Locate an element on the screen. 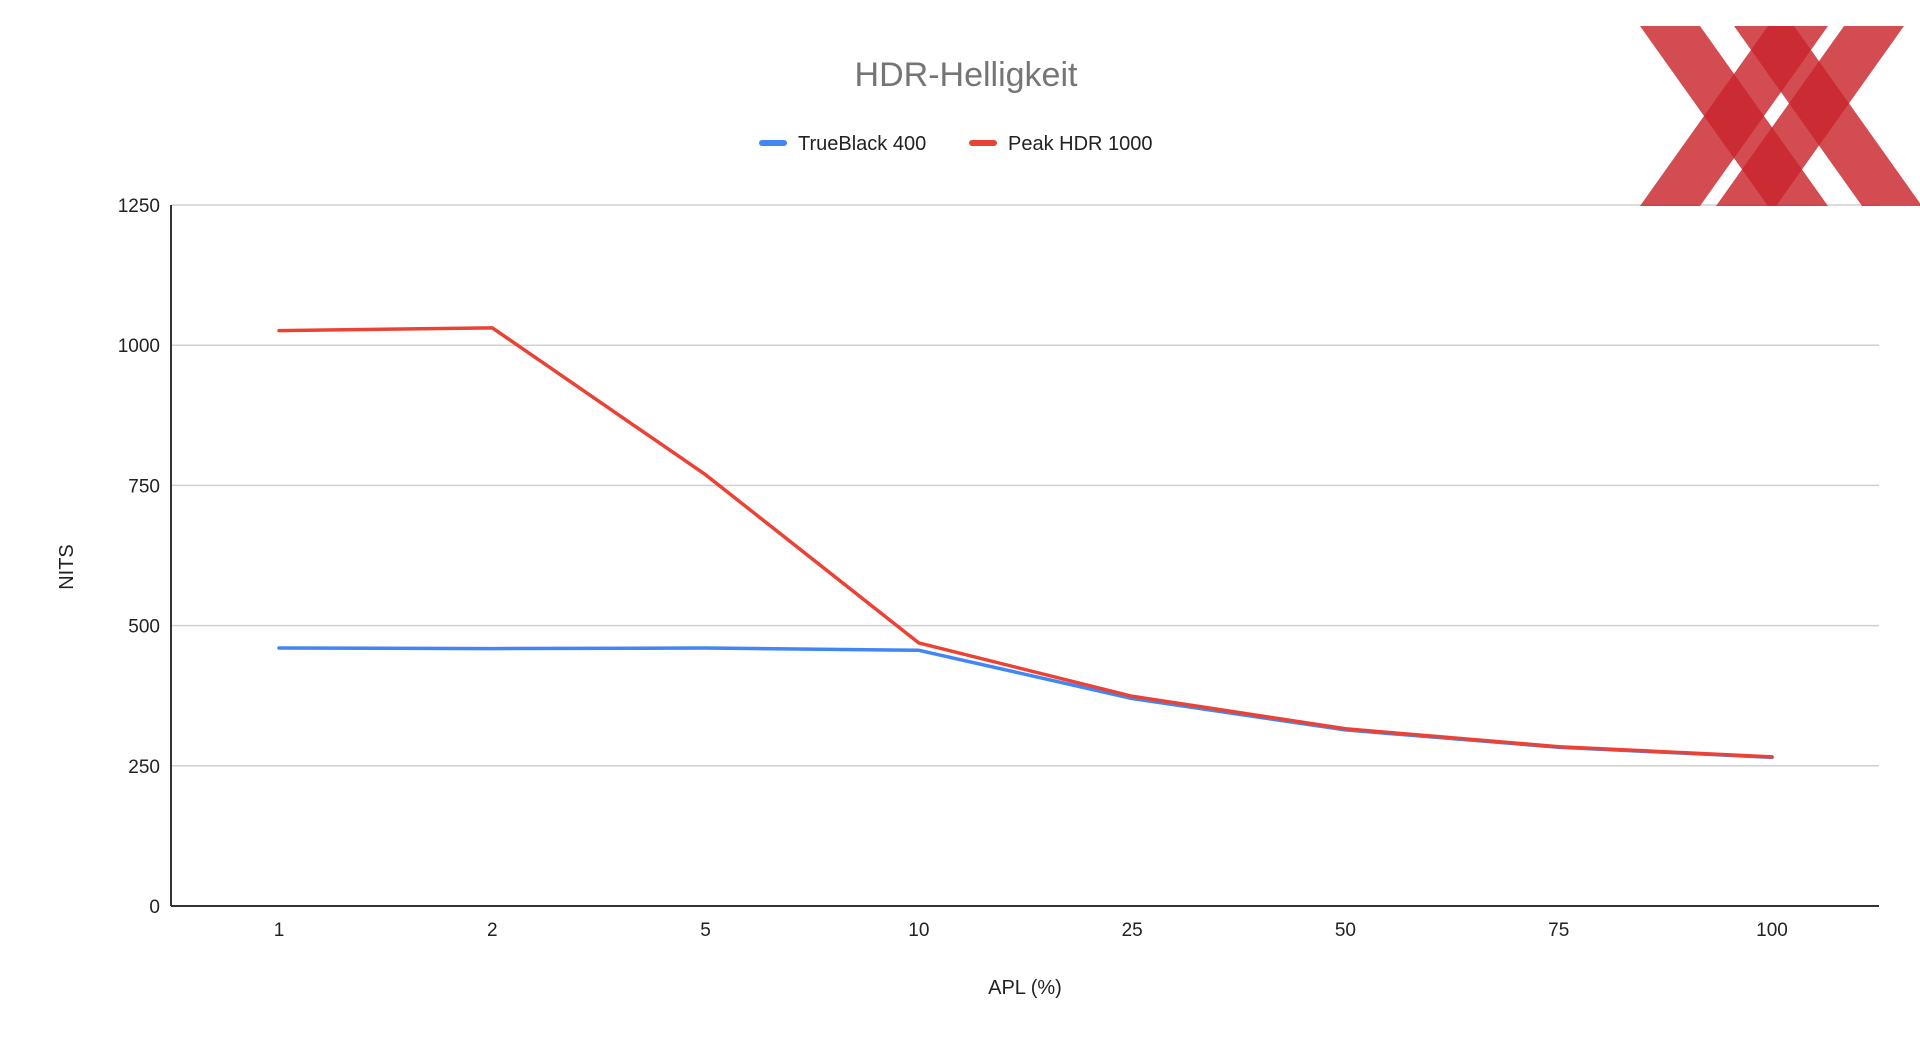  x-tick-label: 100 is located at coordinates (1772, 930).